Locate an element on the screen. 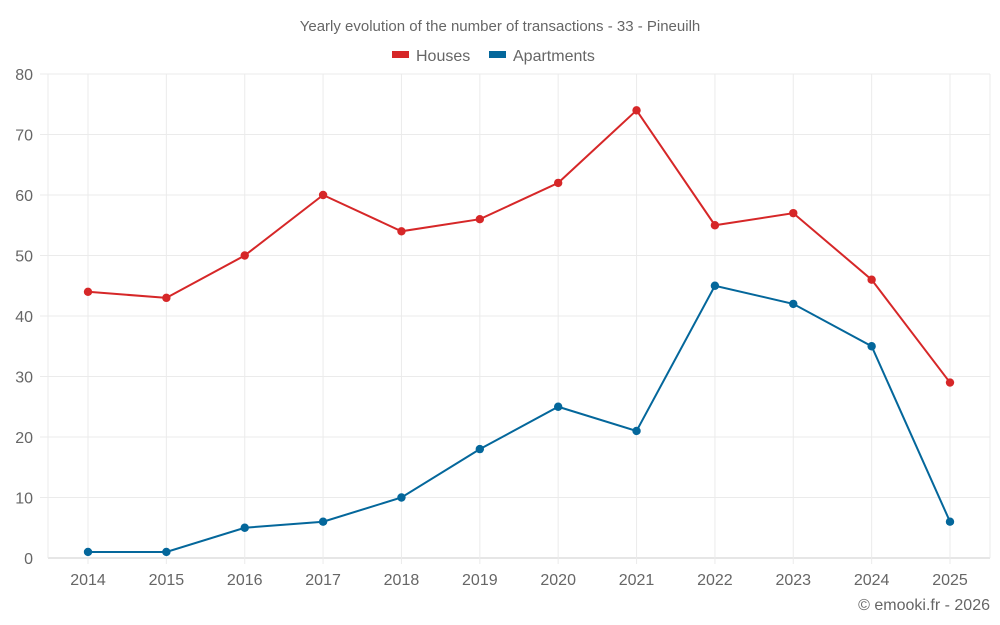 Image resolution: width=1000 pixels, height=625 pixels. y-tick-label: 70 is located at coordinates (24, 136).